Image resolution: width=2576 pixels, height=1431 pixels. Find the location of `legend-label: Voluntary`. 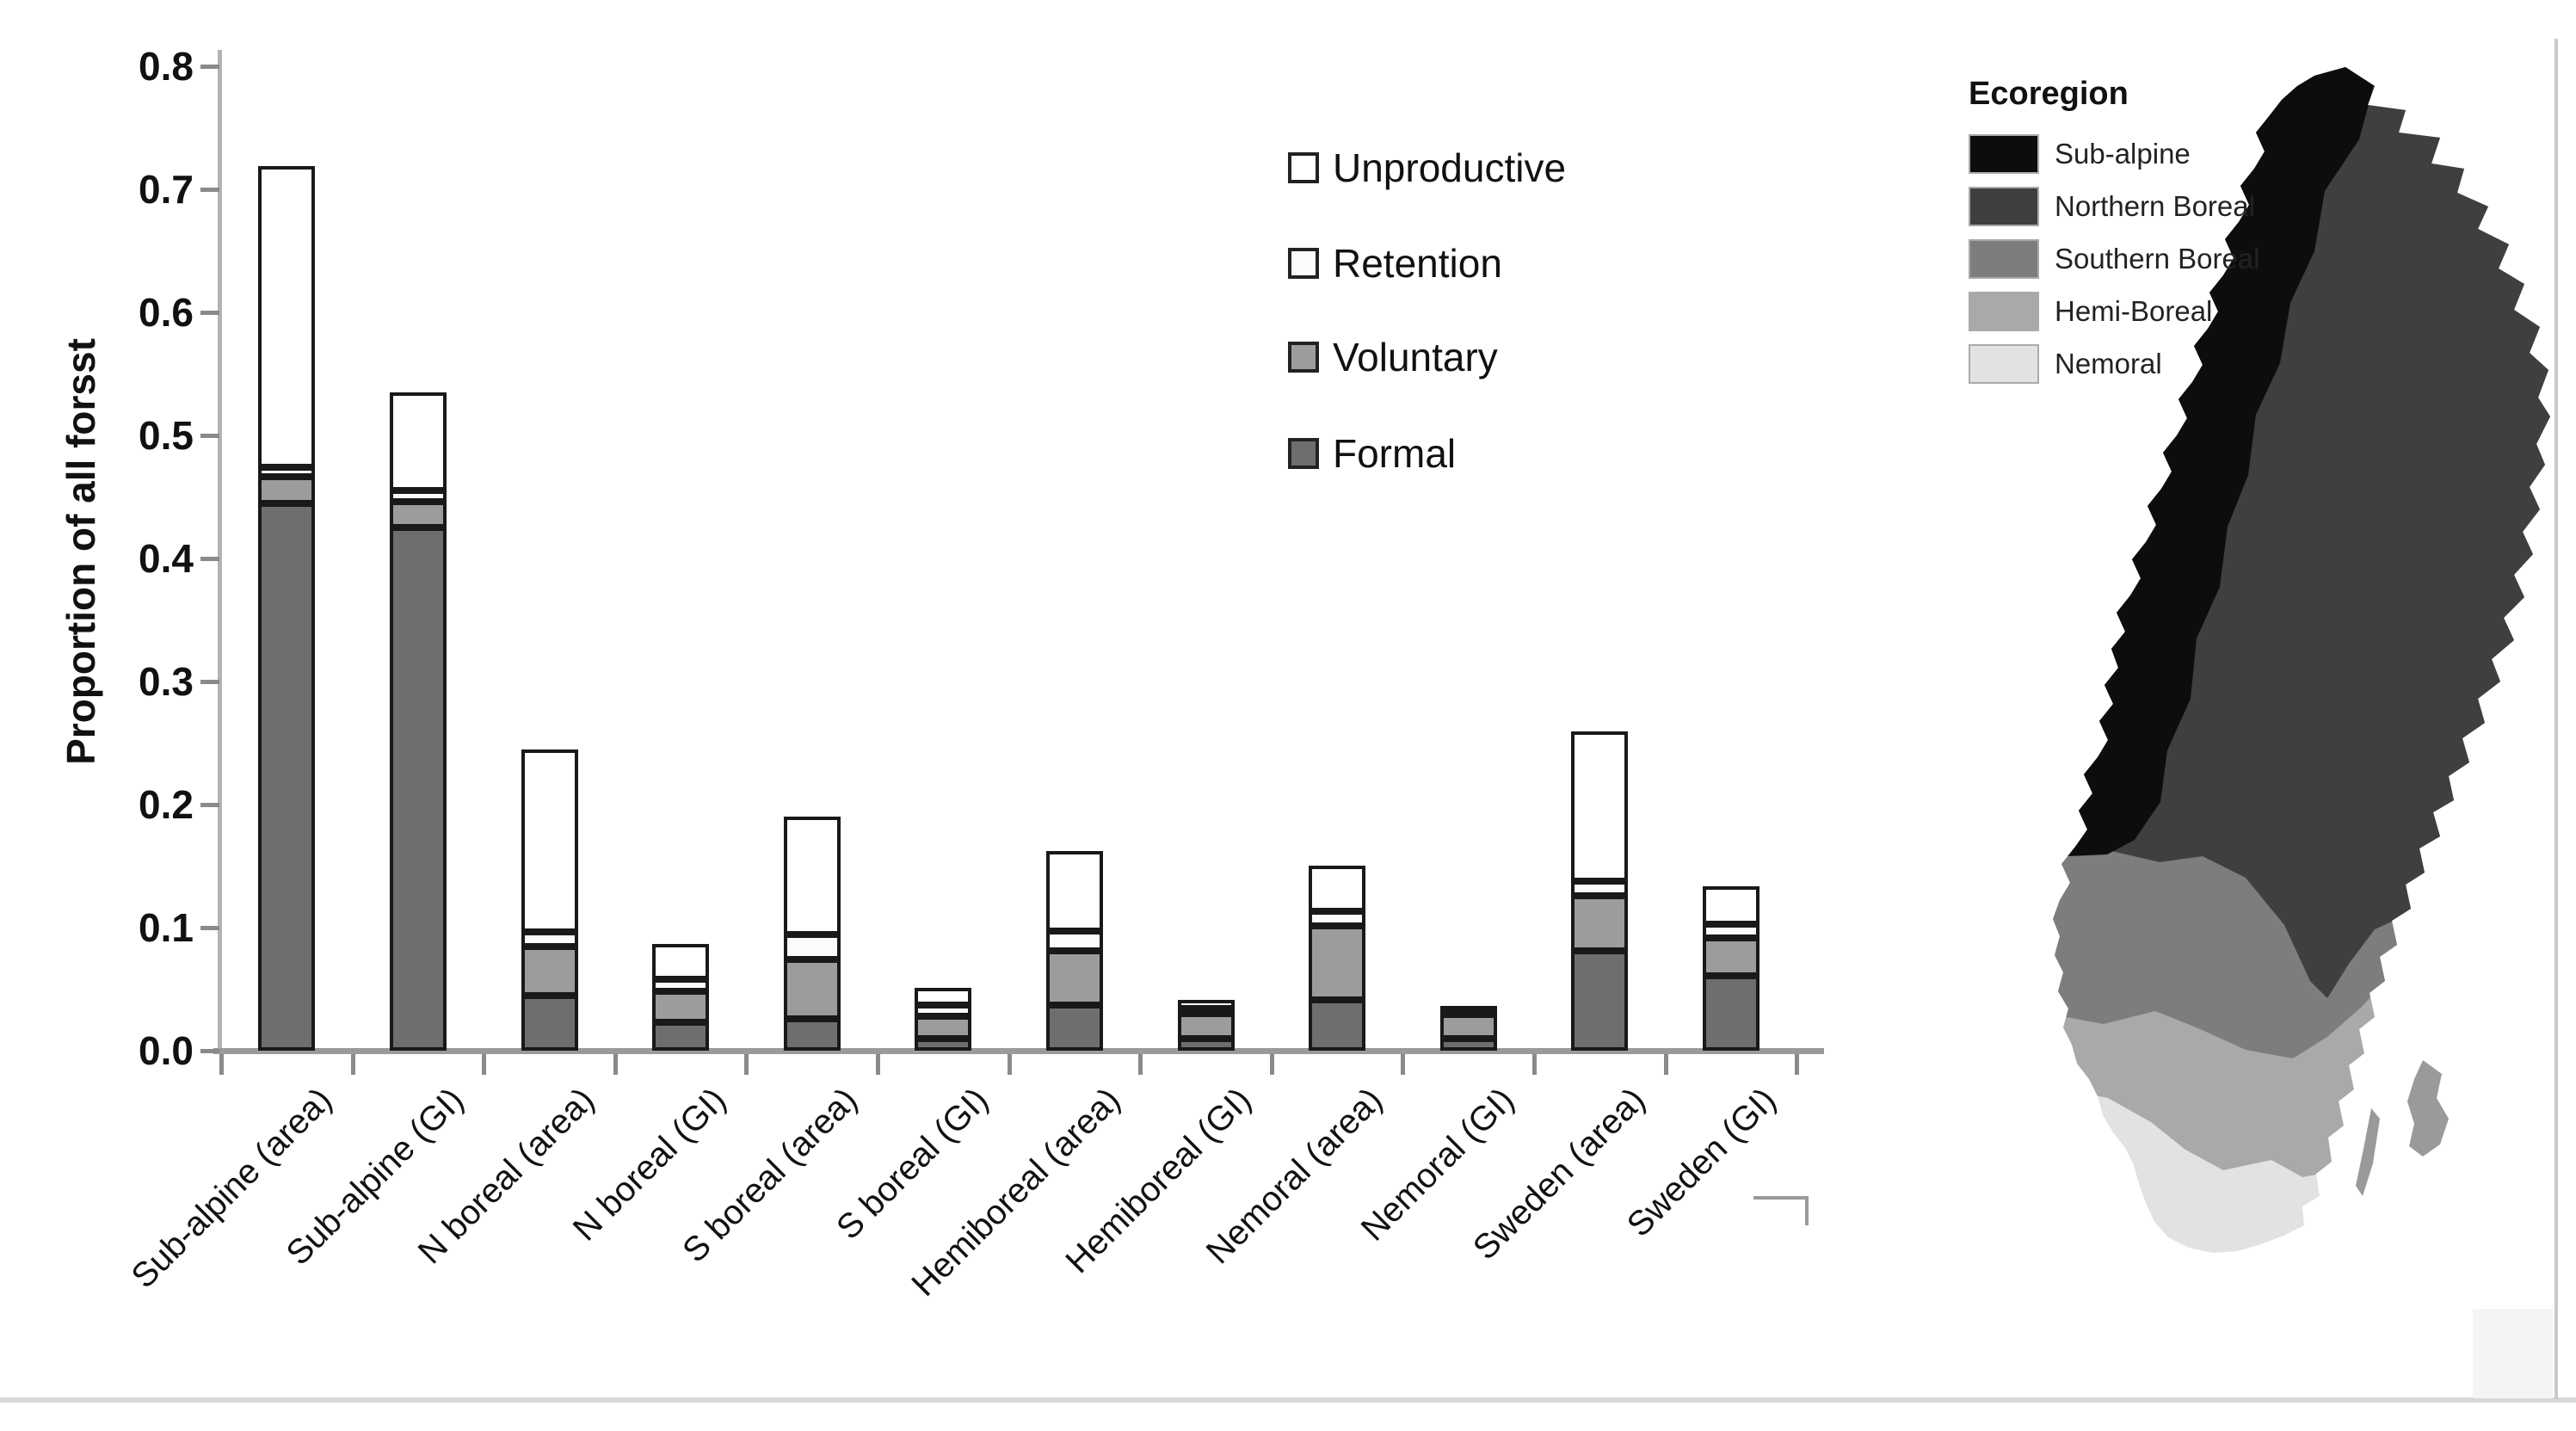

legend-label: Voluntary is located at coordinates (1415, 357).